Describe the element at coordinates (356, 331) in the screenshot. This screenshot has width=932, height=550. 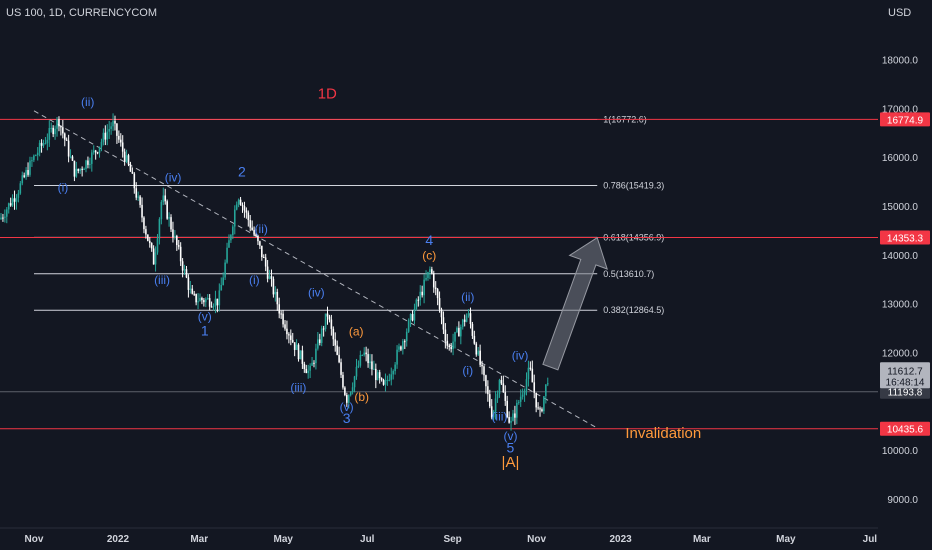
I see `wave-label: (a)` at that location.